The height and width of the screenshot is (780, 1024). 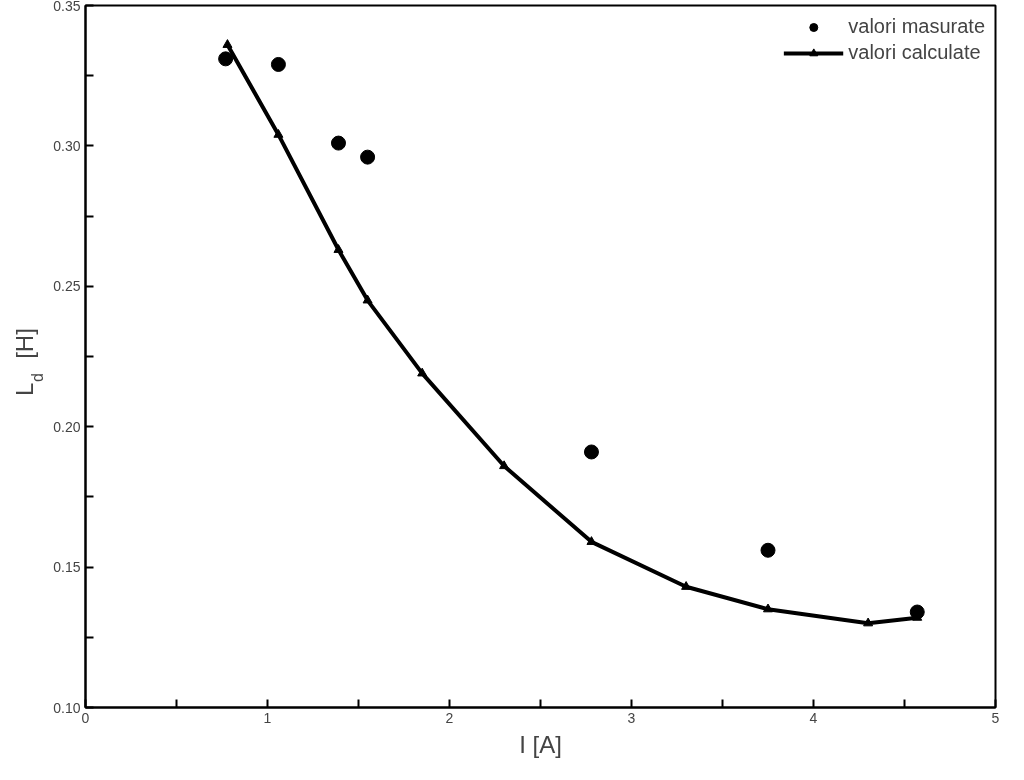 What do you see at coordinates (540, 744) in the screenshot?
I see `x-axis-title: I [A]` at bounding box center [540, 744].